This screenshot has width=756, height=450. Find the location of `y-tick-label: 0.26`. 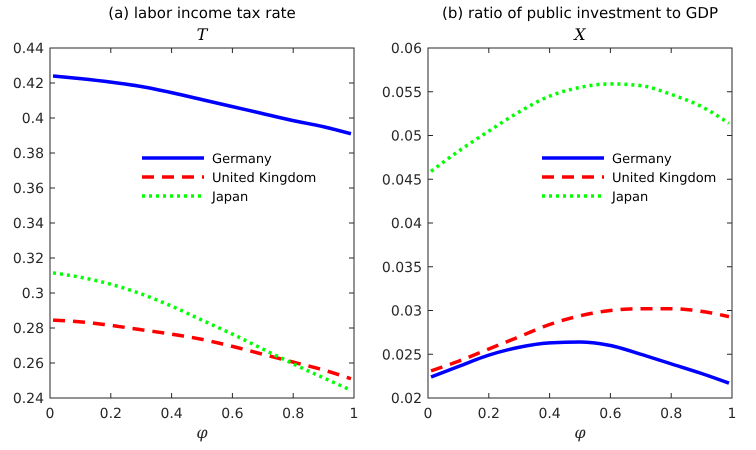

y-tick-label: 0.26 is located at coordinates (28, 364).